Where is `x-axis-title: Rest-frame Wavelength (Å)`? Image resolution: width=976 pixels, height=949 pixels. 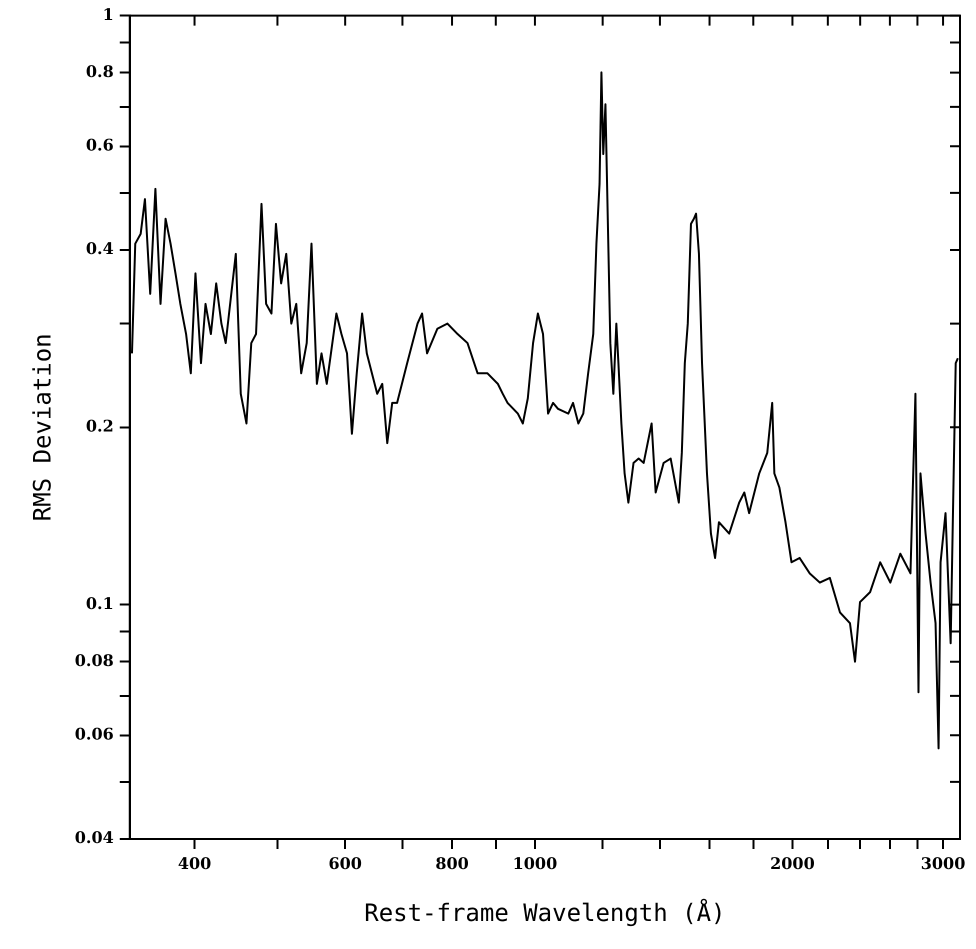
x-axis-title: Rest-frame Wavelength (Å) is located at coordinates (545, 912).